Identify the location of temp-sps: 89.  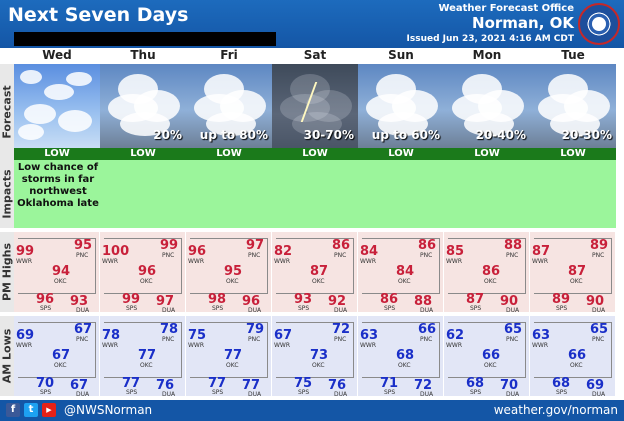
(561, 299).